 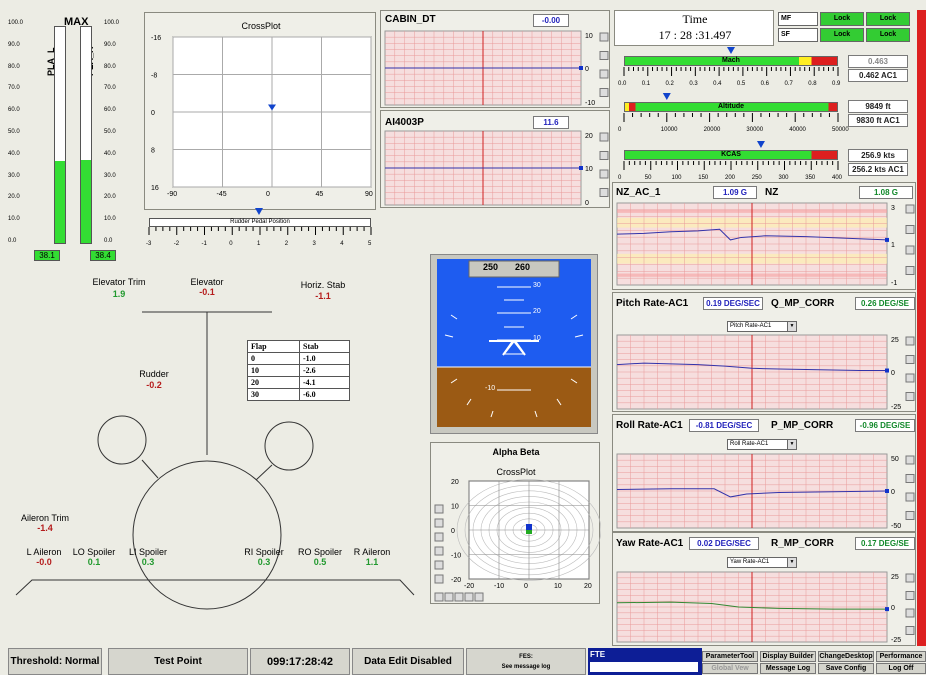 I want to click on lo-spoiler-label: LO Spoiler, so click(x=94, y=552).